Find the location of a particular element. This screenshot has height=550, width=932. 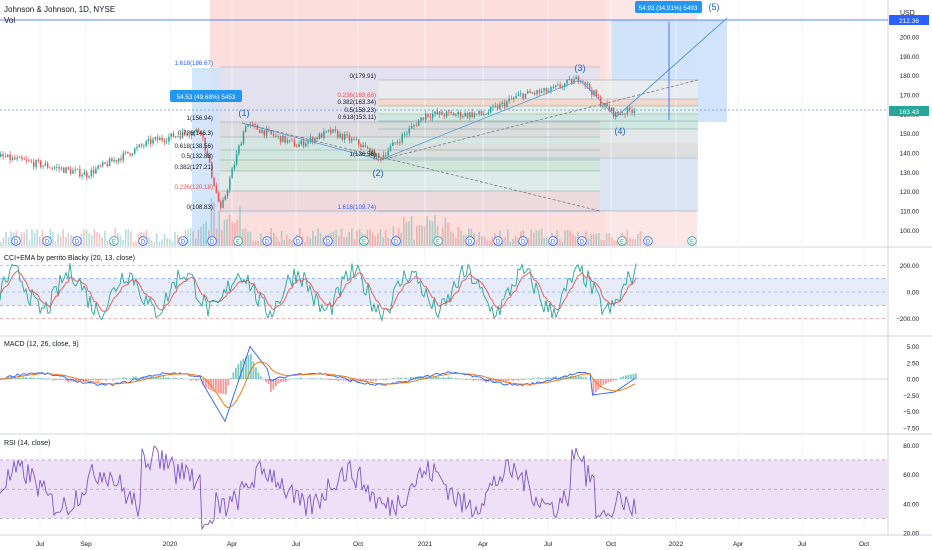

measure-right-box is located at coordinates (668, 7).